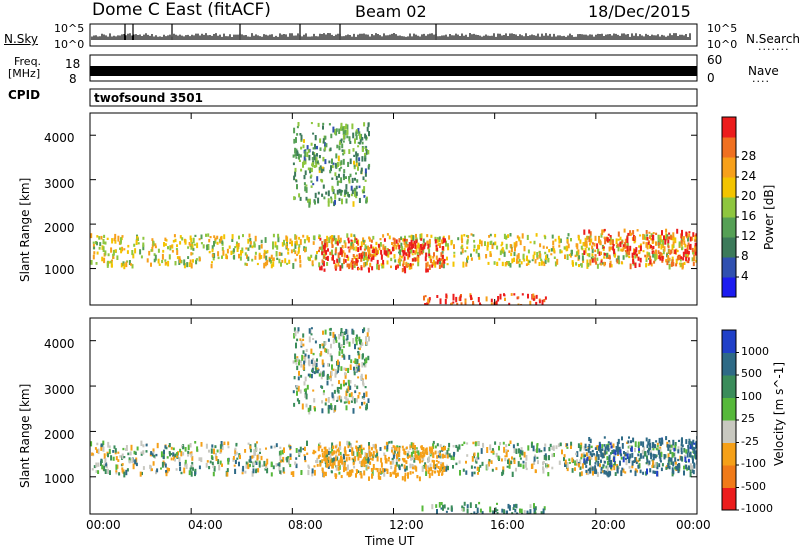 This screenshot has width=800, height=554. Describe the element at coordinates (729, 187) in the screenshot. I see `colorbar-segment` at that location.